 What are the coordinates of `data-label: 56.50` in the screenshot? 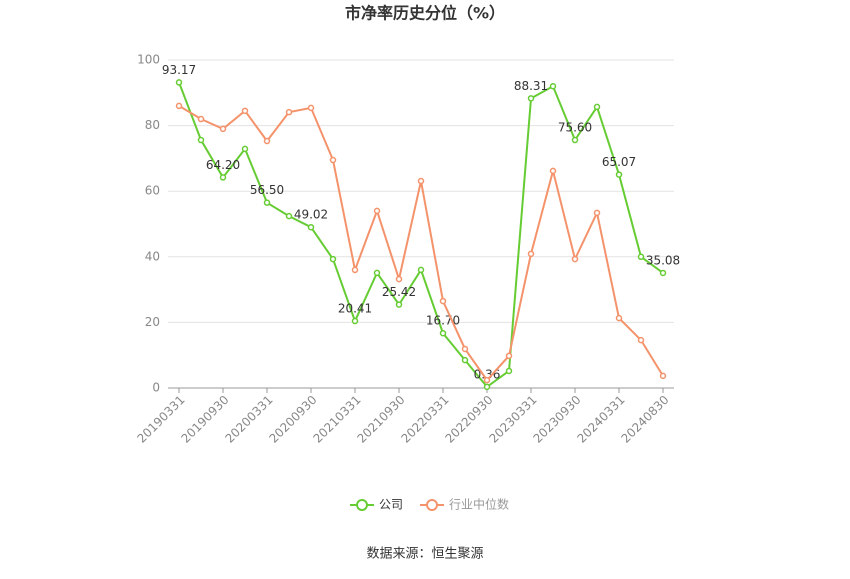 It's located at (267, 190).